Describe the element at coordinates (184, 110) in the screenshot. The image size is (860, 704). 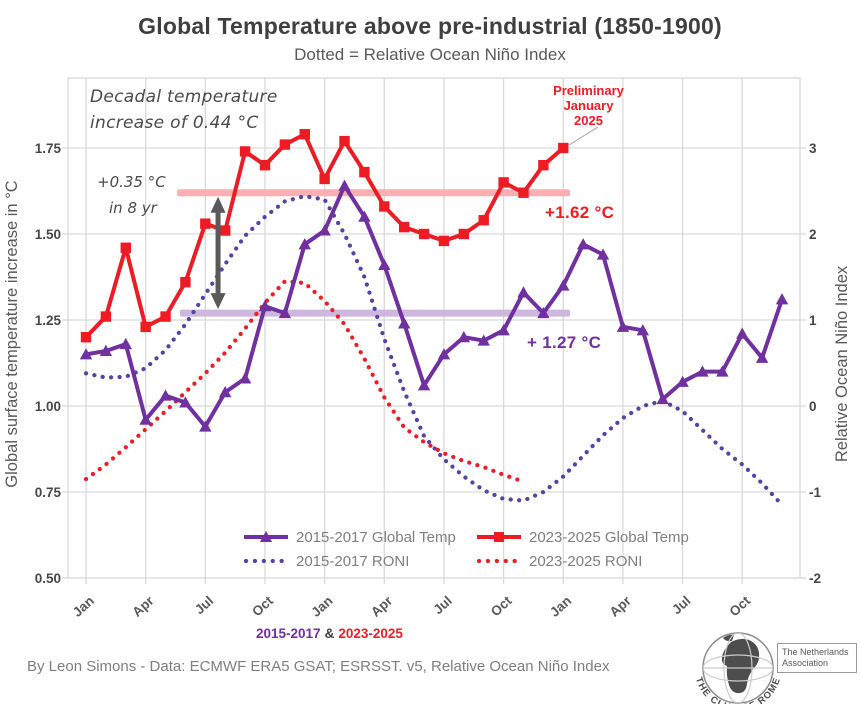
I see `annotation-decadal-increase: Decadal temperature increase of 0.44 °C` at that location.